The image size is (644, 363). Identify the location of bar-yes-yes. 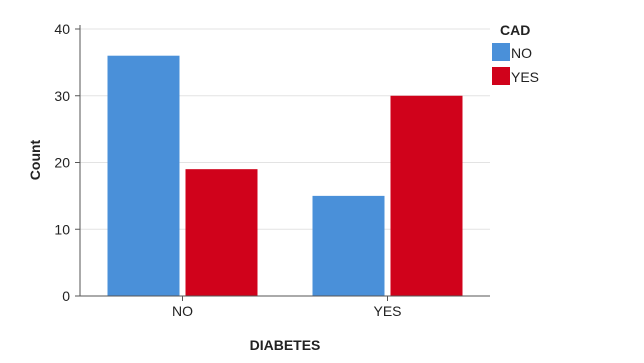
(426, 195).